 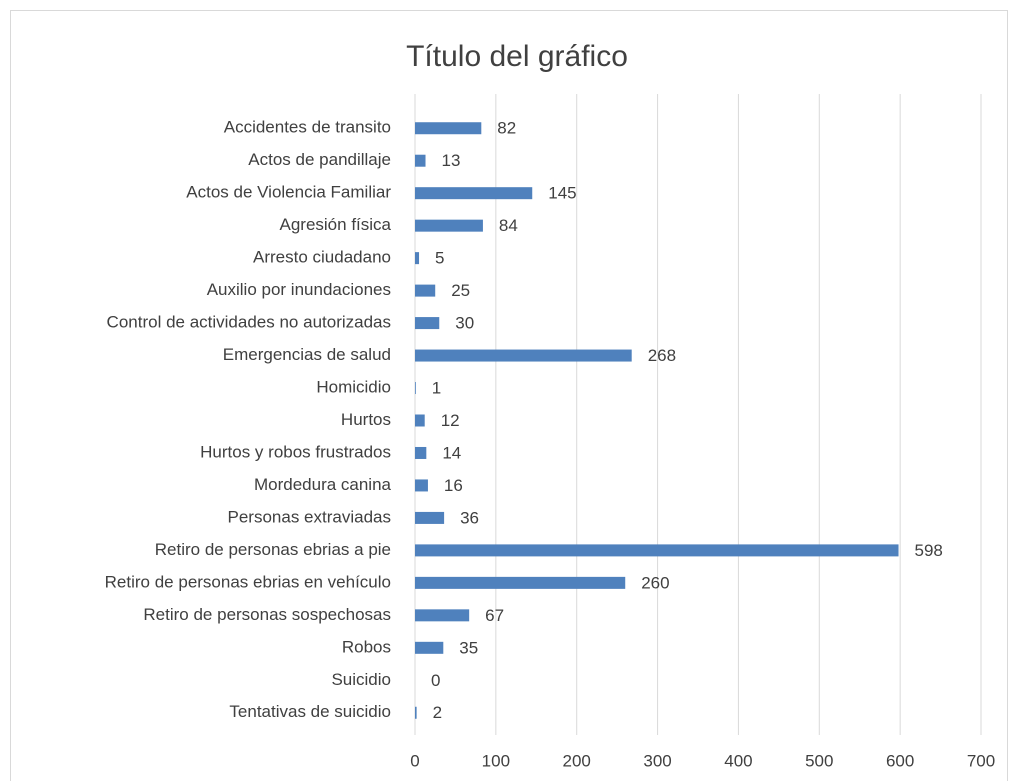 I want to click on data-label: 13, so click(x=451, y=160).